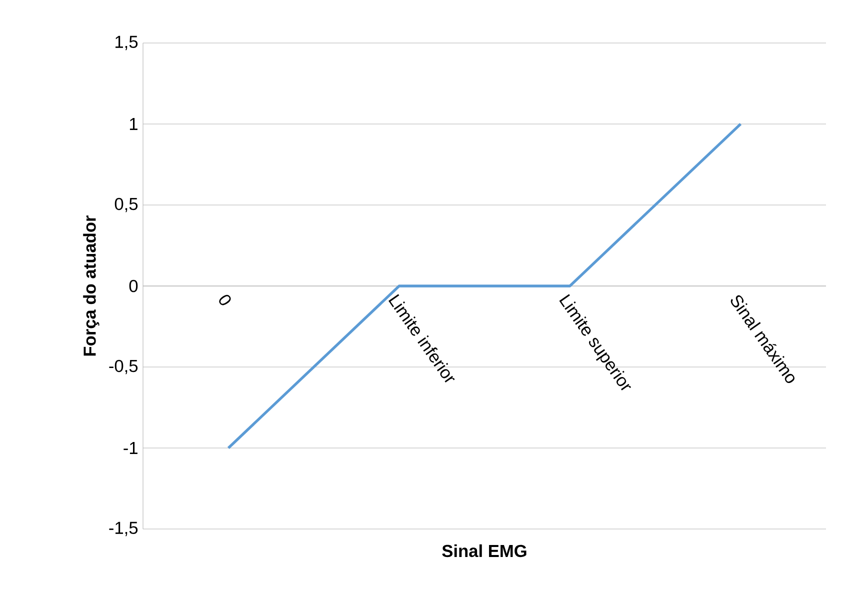 This screenshot has height=593, width=845. What do you see at coordinates (123, 529) in the screenshot?
I see `y-tick-label: -1,5` at bounding box center [123, 529].